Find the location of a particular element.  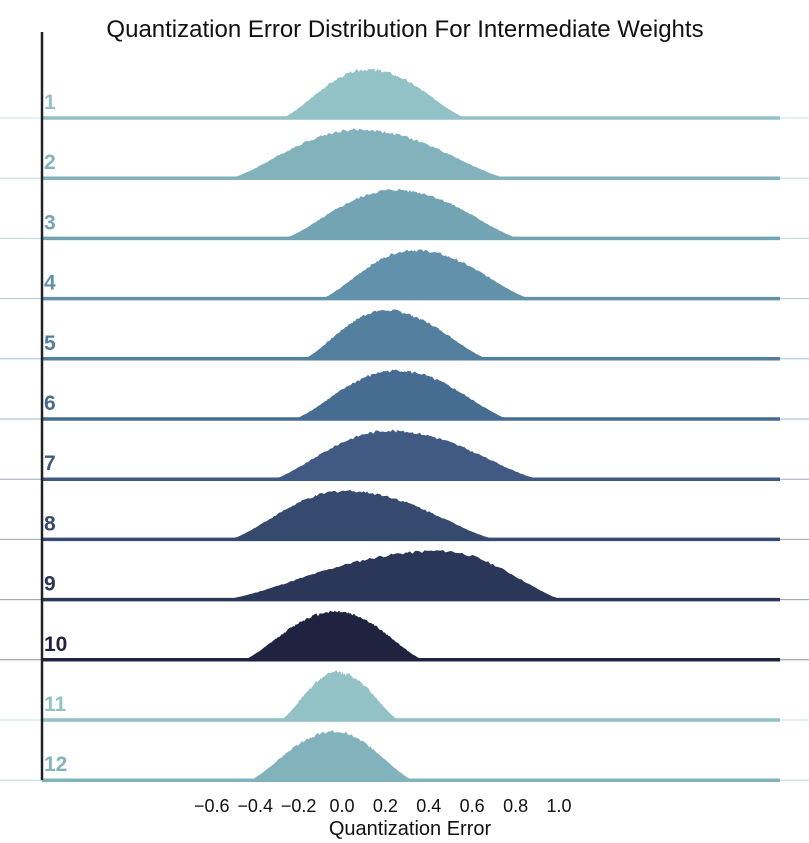

ridge-label-8: 8 is located at coordinates (50, 523).